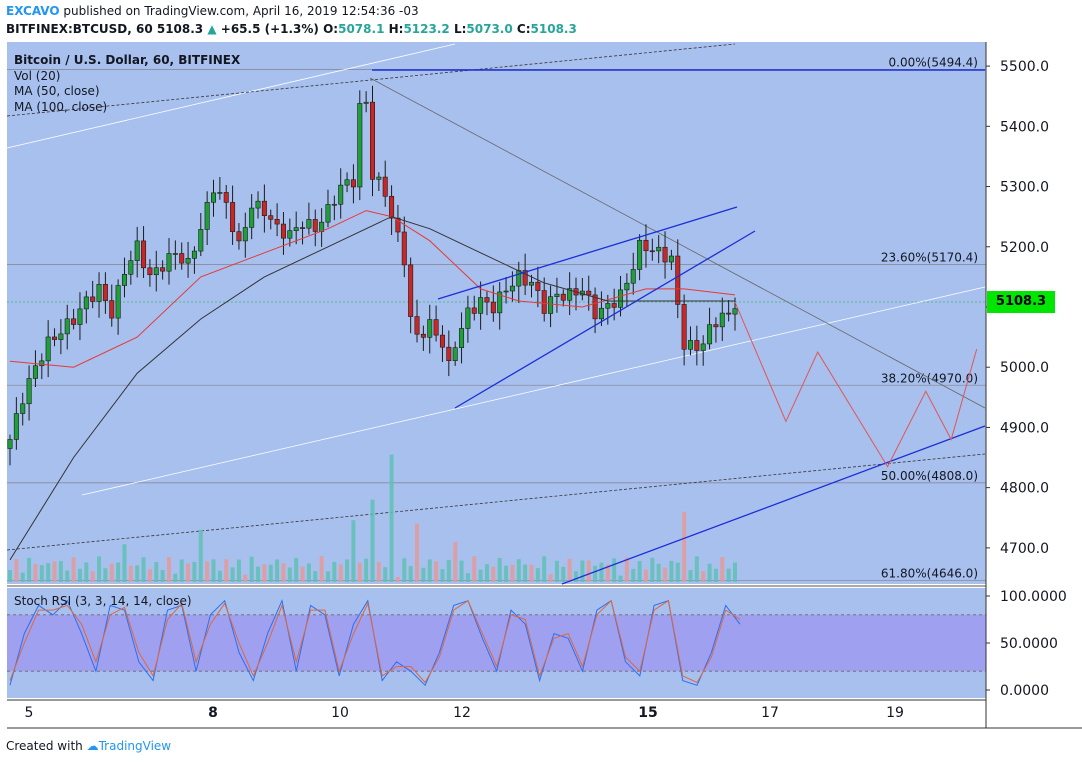 The image size is (1082, 765). What do you see at coordinates (1024, 127) in the screenshot?
I see `y-tick-label-1: 5400.0` at bounding box center [1024, 127].